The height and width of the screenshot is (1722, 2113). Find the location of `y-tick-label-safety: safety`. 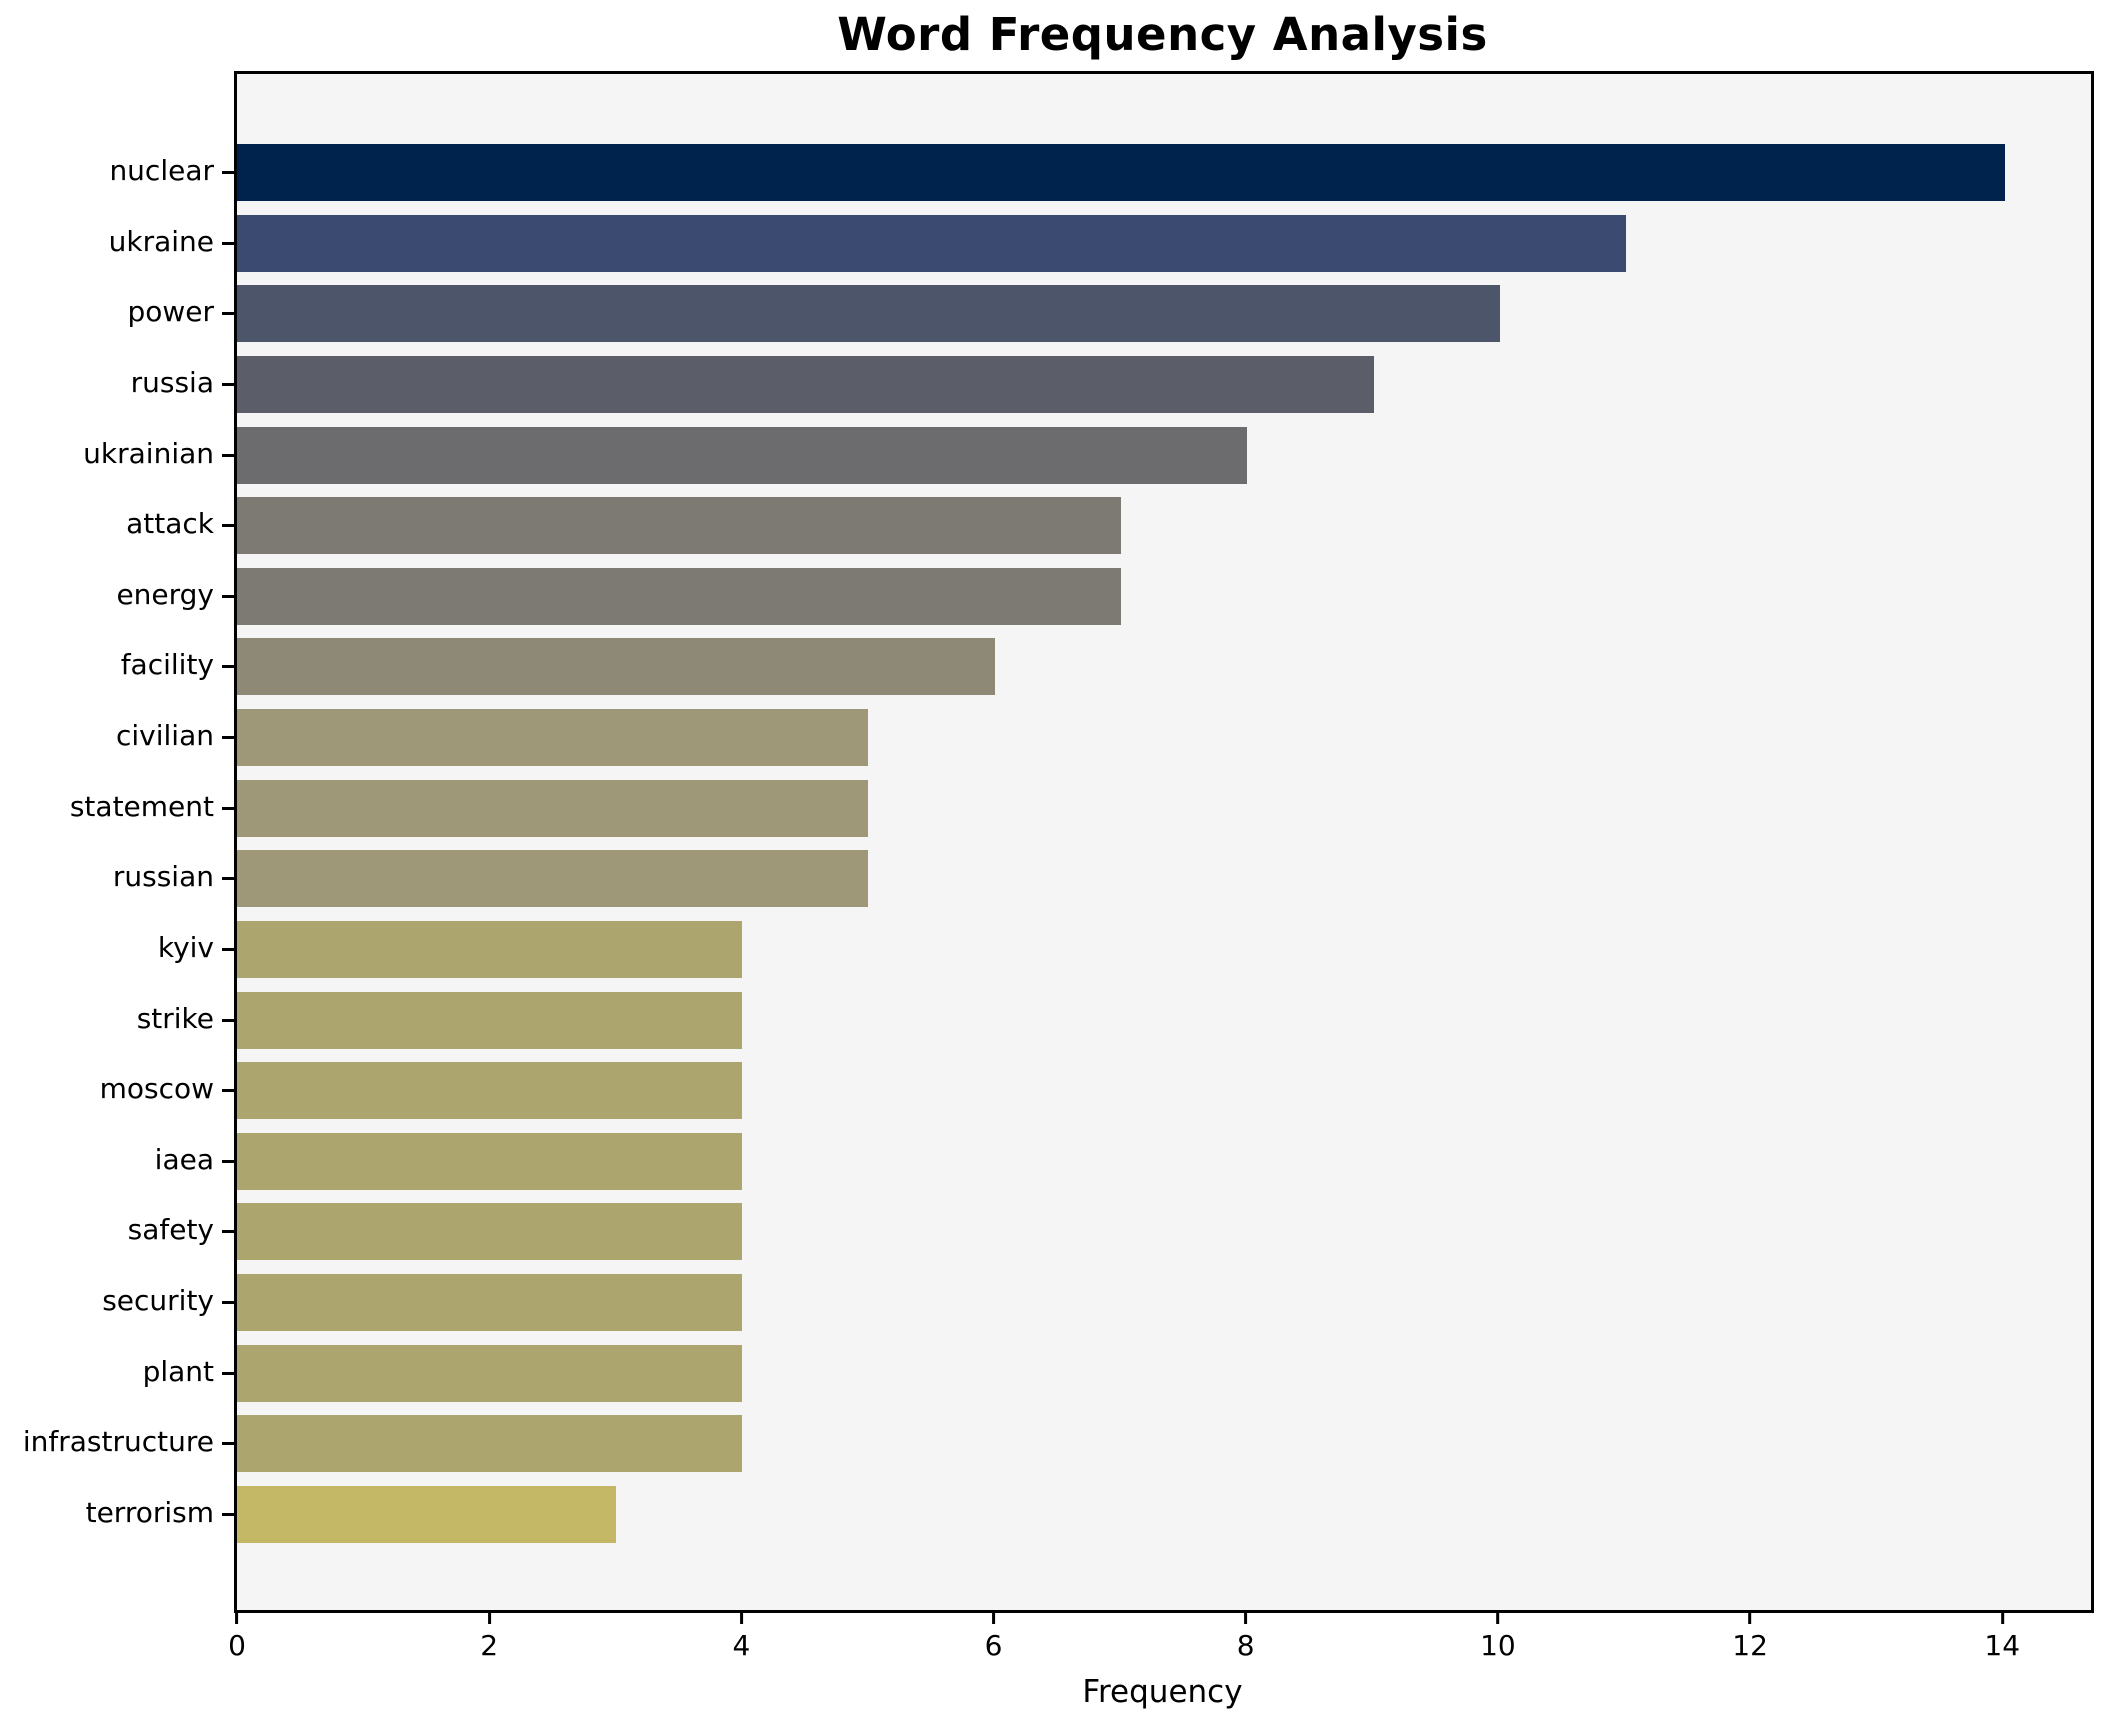

y-tick-label-safety: safety is located at coordinates (170, 1230).